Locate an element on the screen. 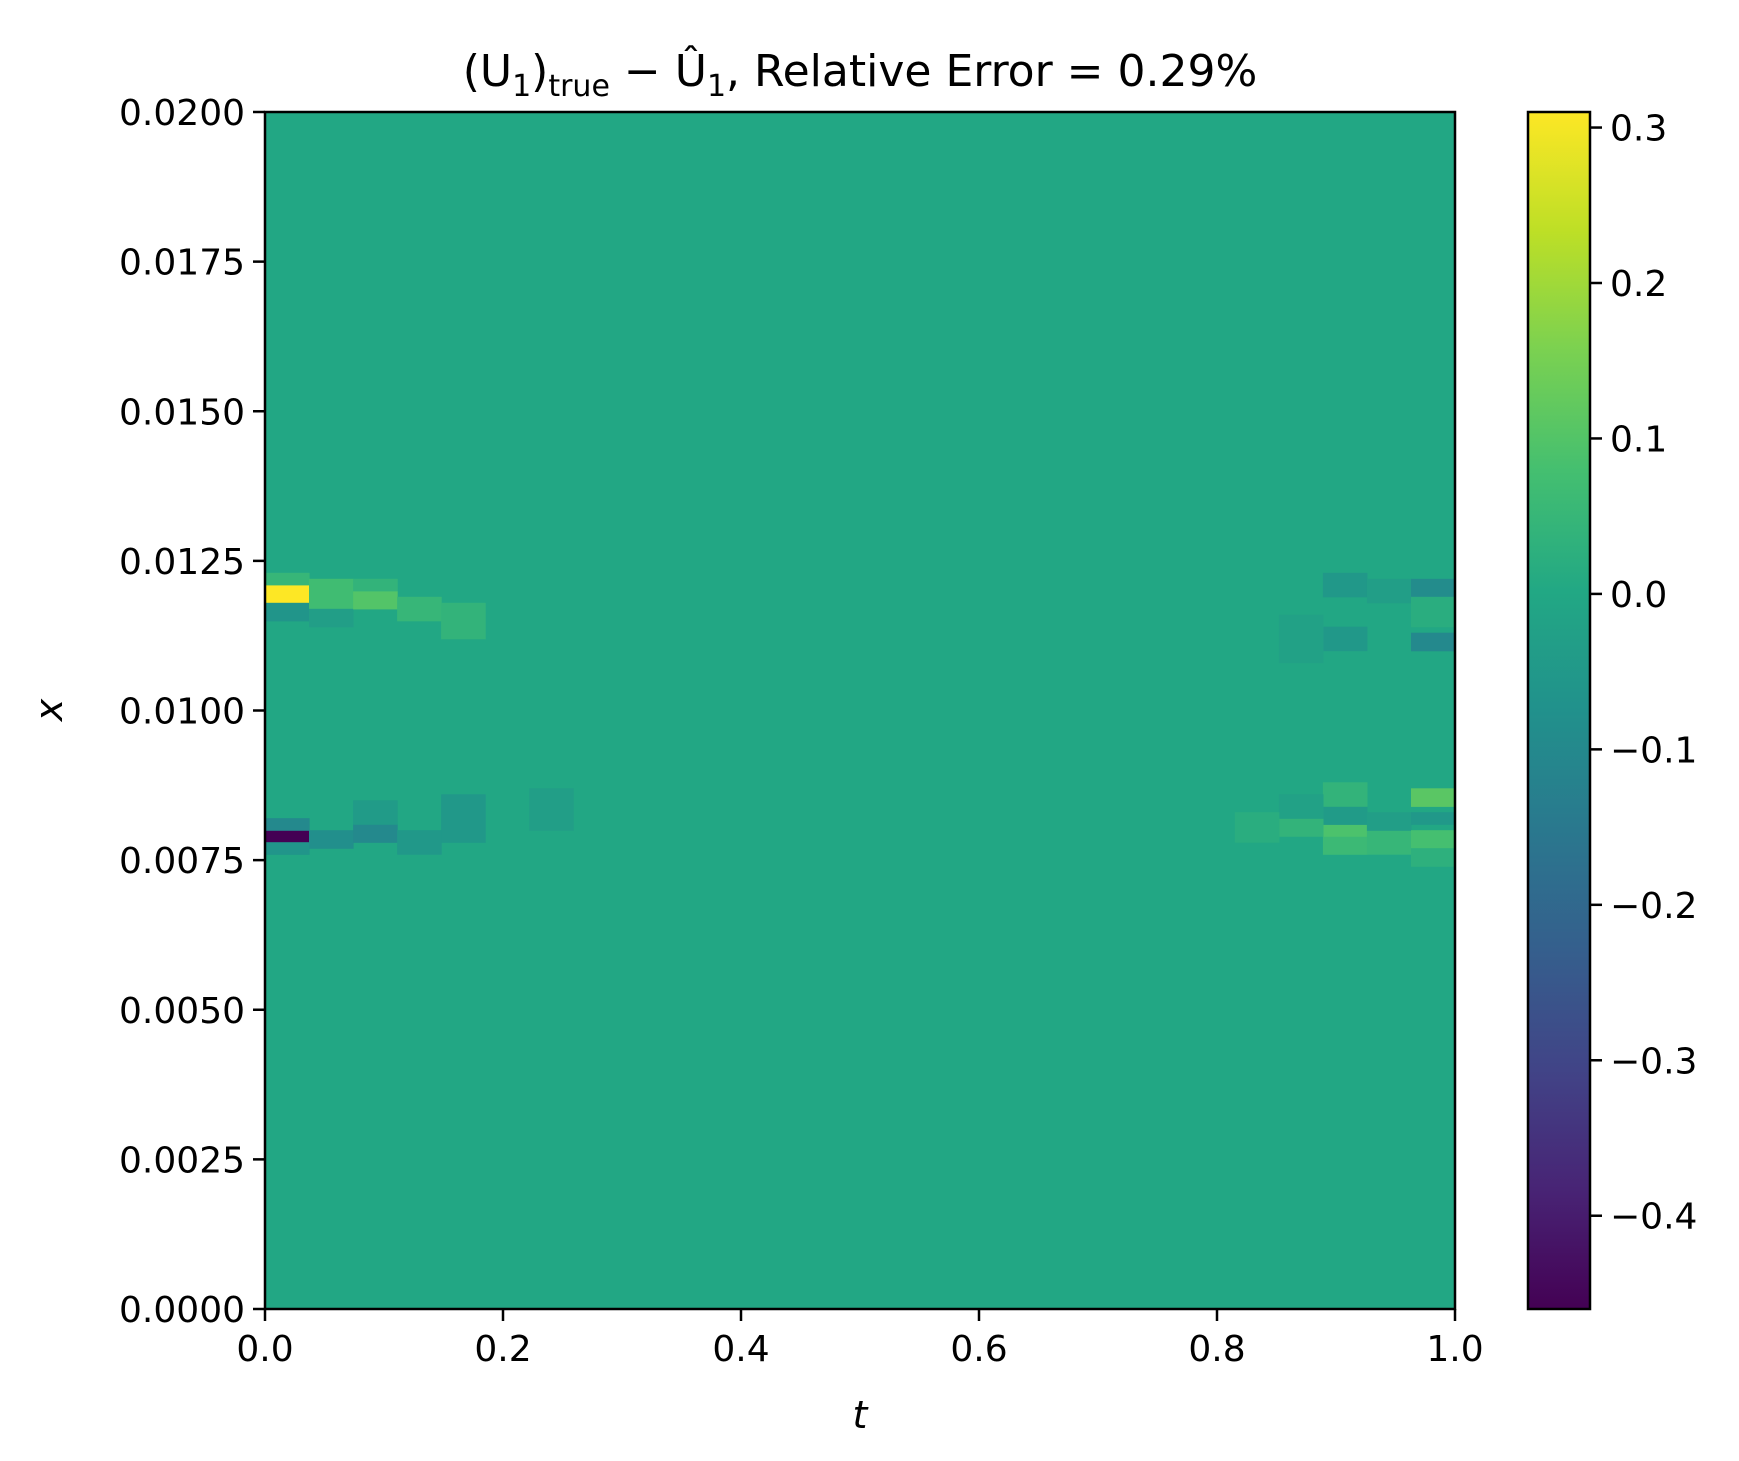  x-tick-label: 0.4 is located at coordinates (740, 1349).